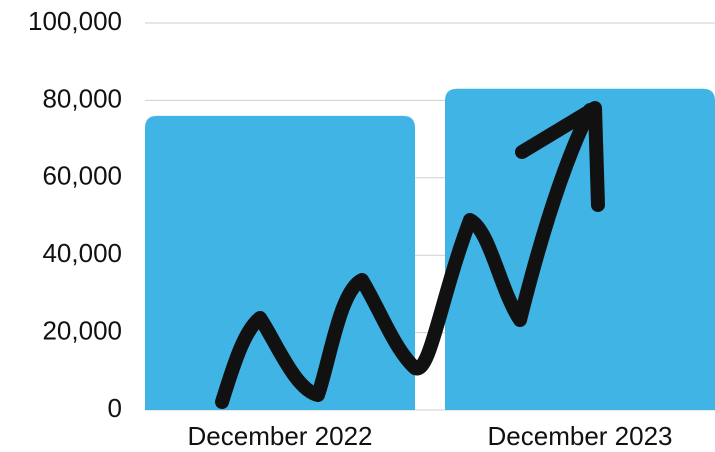 The height and width of the screenshot is (452, 715). I want to click on y-tick-label: 60,000, so click(82, 176).